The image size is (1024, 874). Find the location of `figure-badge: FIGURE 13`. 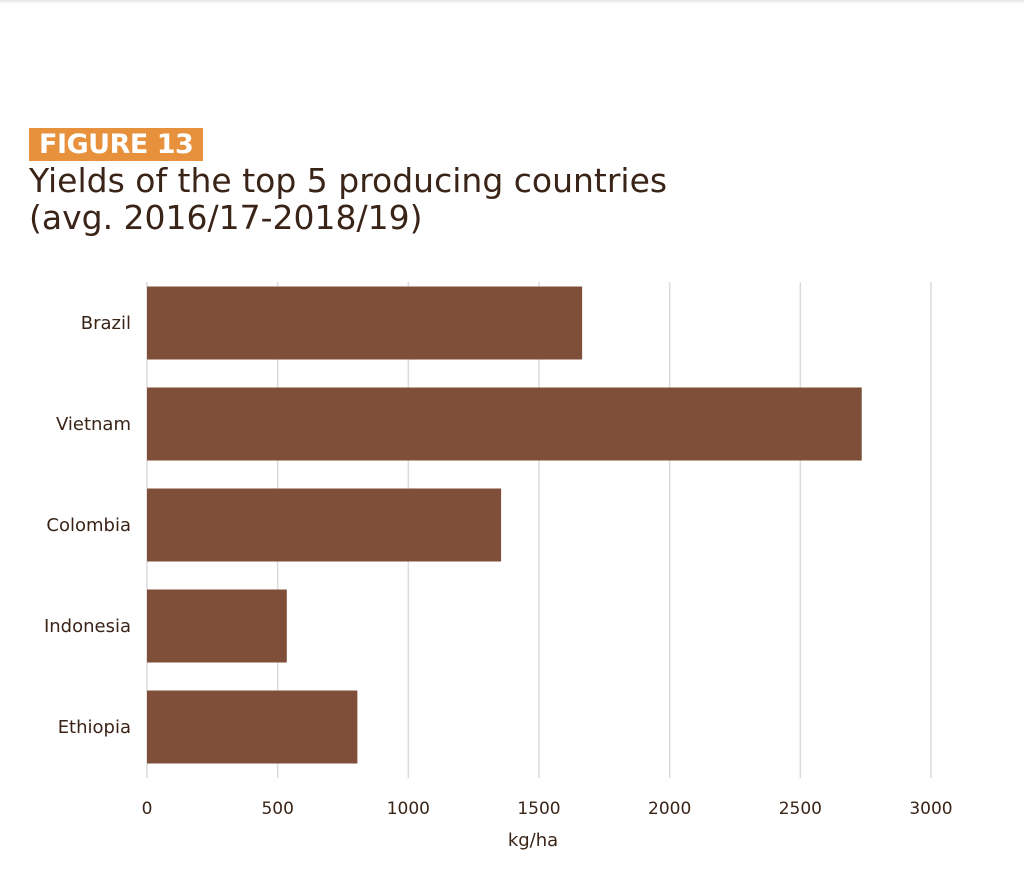

figure-badge: FIGURE 13 is located at coordinates (116, 144).